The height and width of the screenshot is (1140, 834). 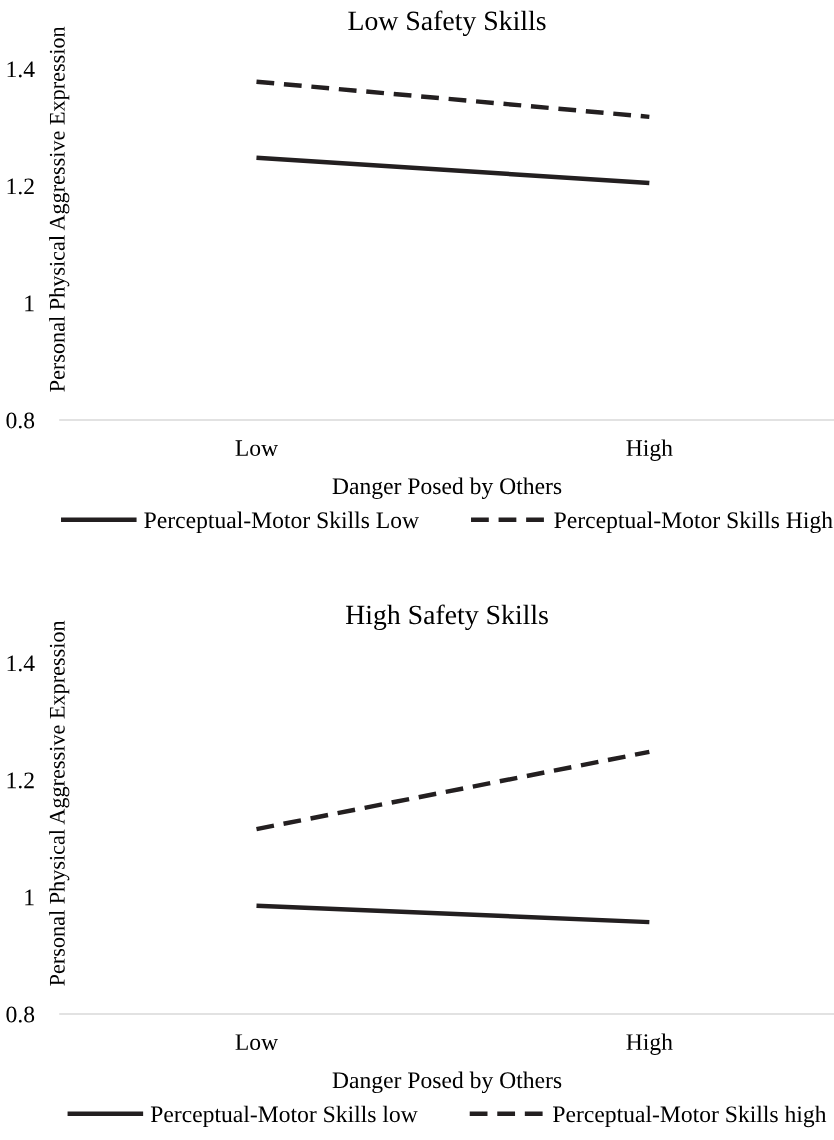 I want to click on legend-label: Perceptual-Motor Skills low, so click(x=284, y=1116).